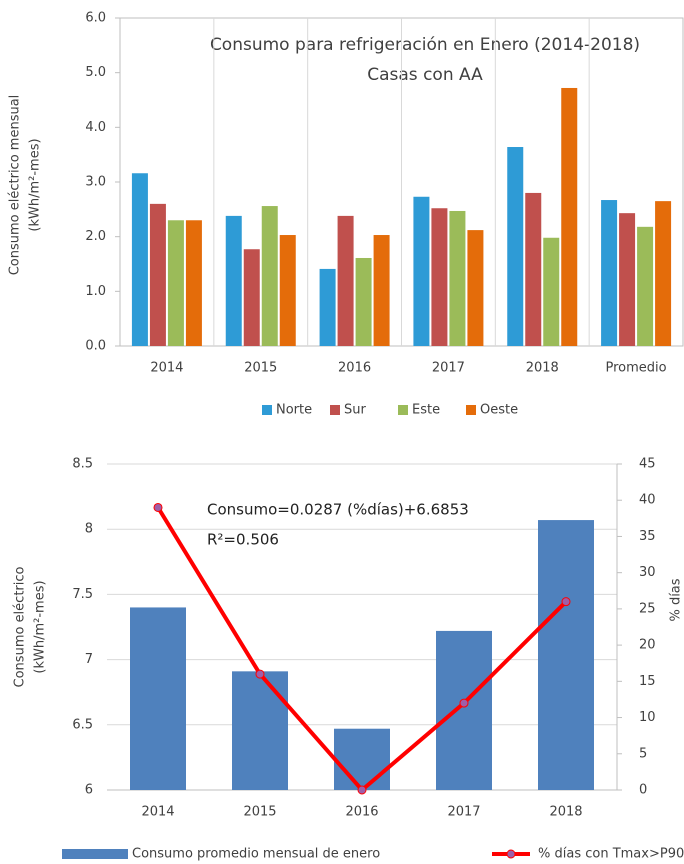 The image size is (684, 864). Describe the element at coordinates (89, 659) in the screenshot. I see `y-tick-label: 7` at that location.